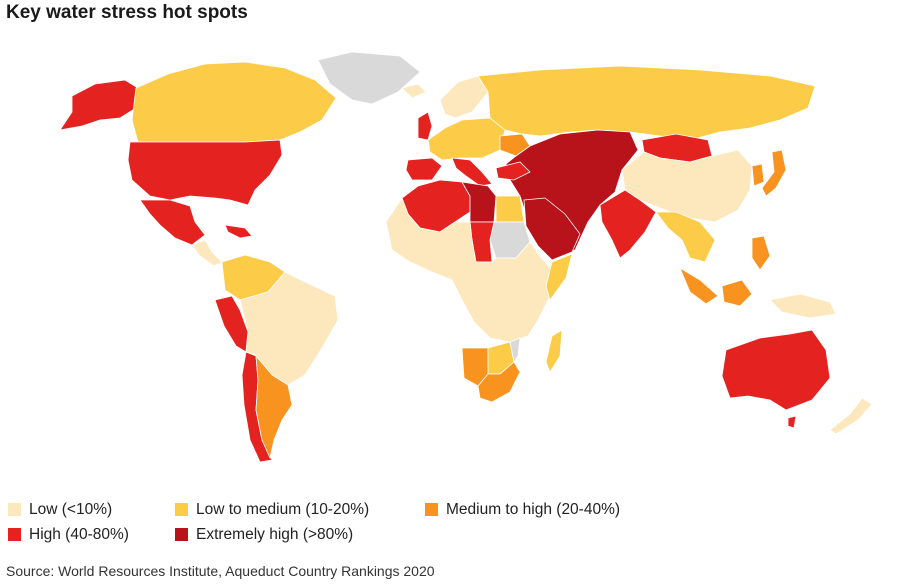 The width and height of the screenshot is (900, 586). What do you see at coordinates (71, 509) in the screenshot?
I see `legend-label: Low (<10%)` at bounding box center [71, 509].